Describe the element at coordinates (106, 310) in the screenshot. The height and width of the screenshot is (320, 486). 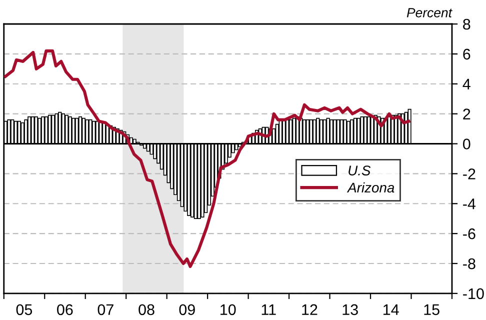
I see `x-tick-label: 07` at that location.